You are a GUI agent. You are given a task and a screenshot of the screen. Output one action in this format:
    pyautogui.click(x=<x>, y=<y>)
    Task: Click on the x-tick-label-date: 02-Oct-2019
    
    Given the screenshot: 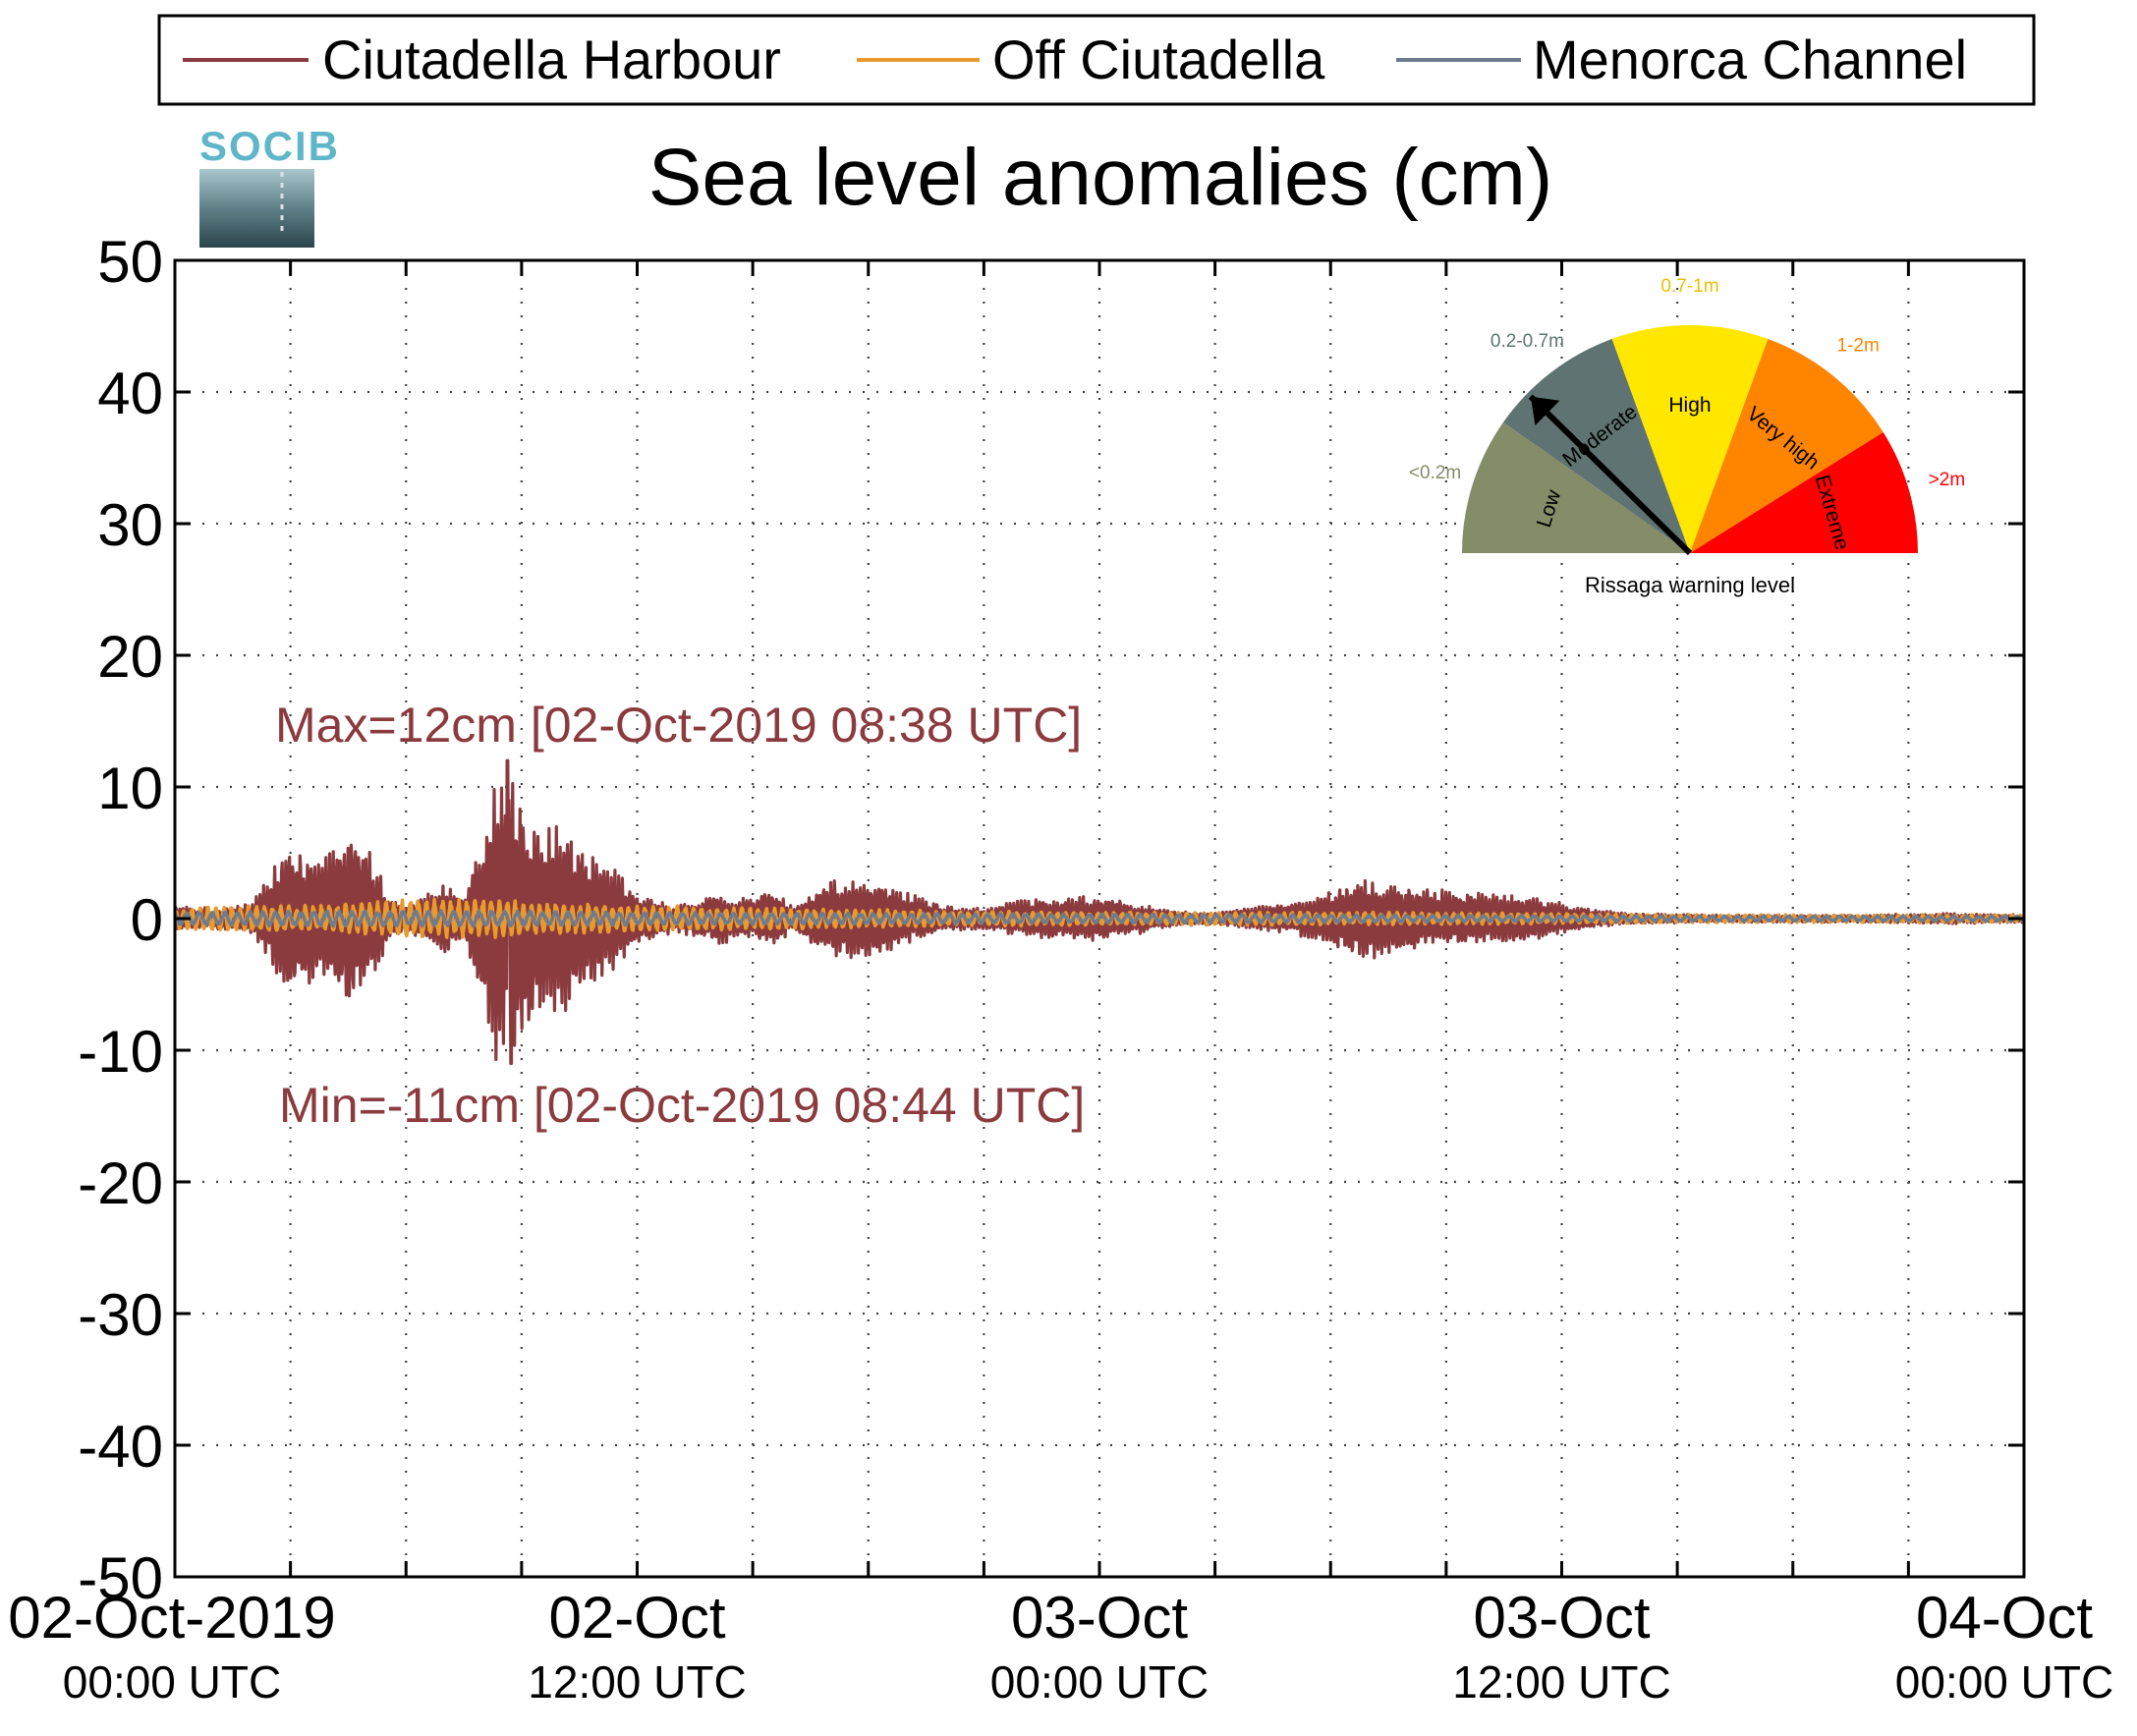 What is the action you would take?
    pyautogui.click(x=172, y=1618)
    